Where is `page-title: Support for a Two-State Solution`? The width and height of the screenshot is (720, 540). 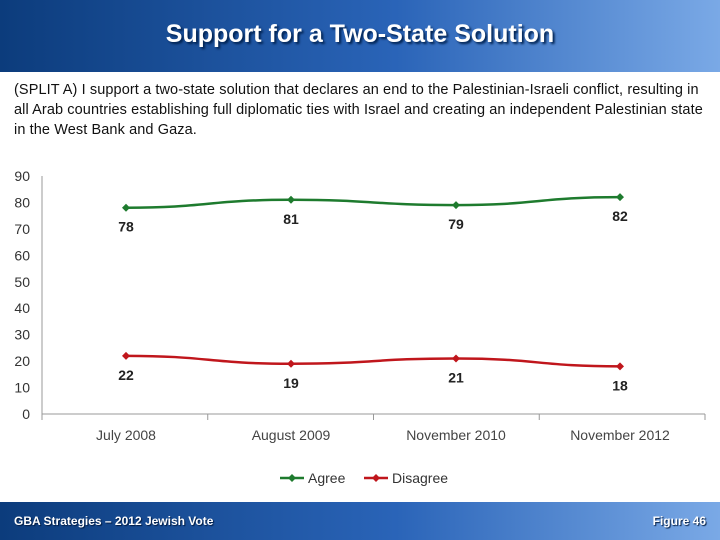 page-title: Support for a Two-State Solution is located at coordinates (360, 34).